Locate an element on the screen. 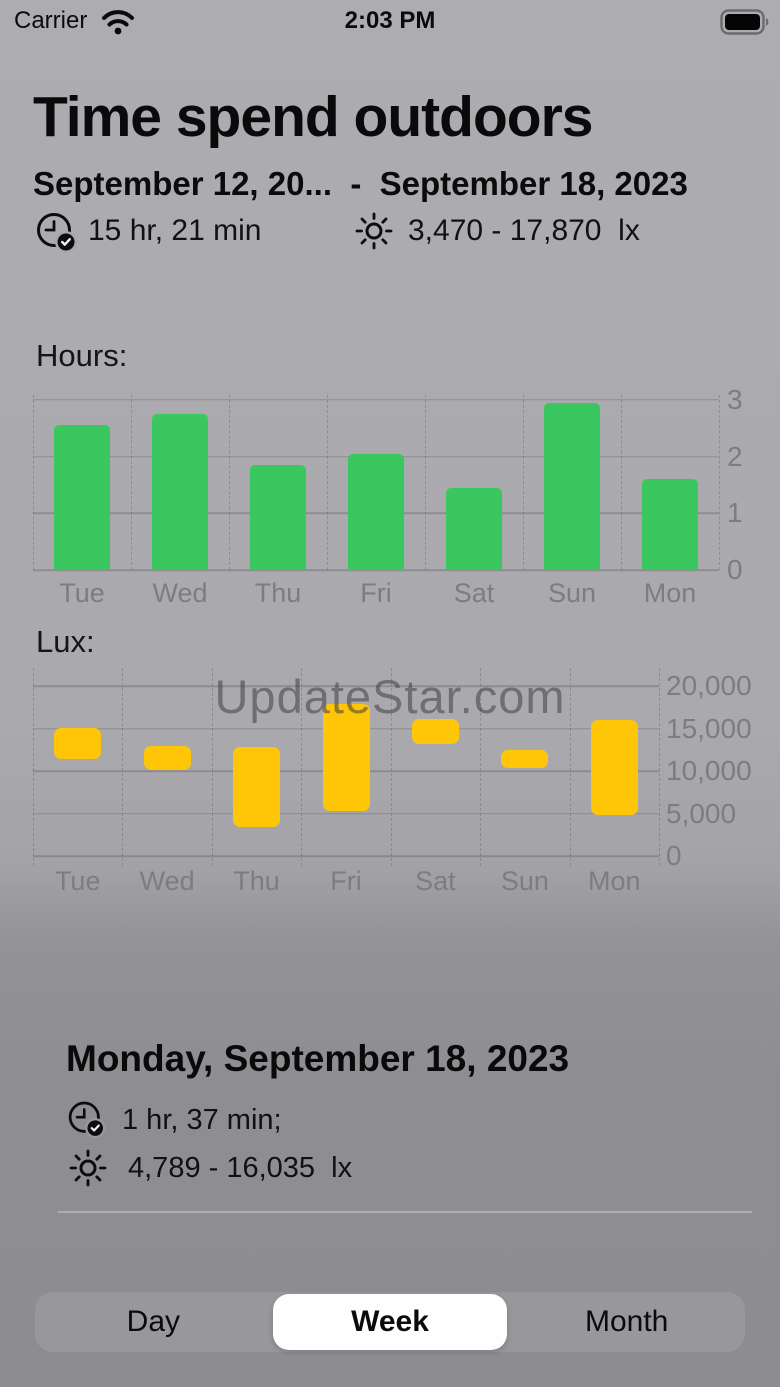 The width and height of the screenshot is (780, 1387). y-axis-label: 3 is located at coordinates (735, 399).